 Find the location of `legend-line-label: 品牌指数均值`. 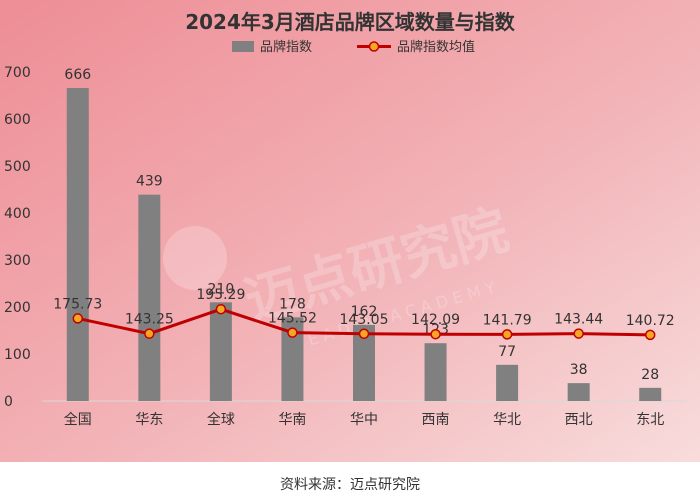

legend-line-label: 品牌指数均值 is located at coordinates (436, 47).